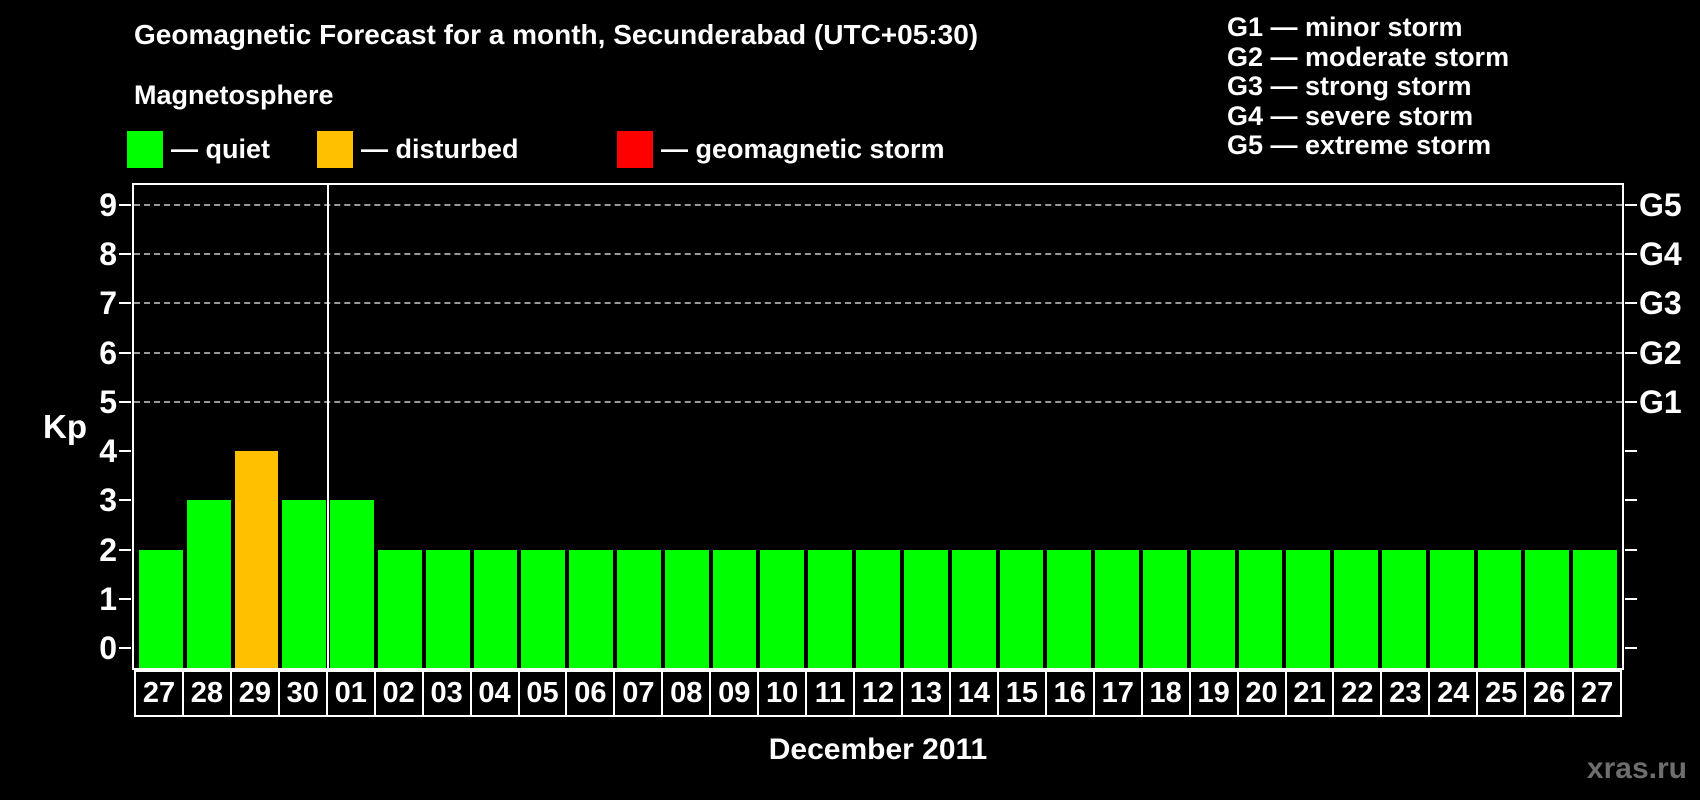 This screenshot has width=1700, height=800. I want to click on y-tick-label-8: 8, so click(108, 254).